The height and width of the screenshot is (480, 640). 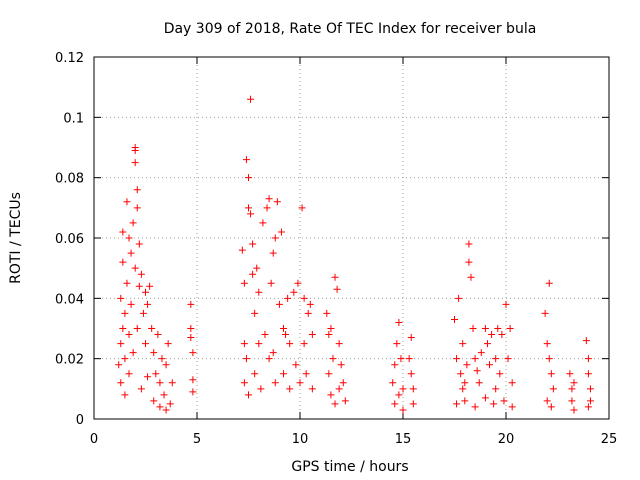 What do you see at coordinates (300, 439) in the screenshot?
I see `x-tick-label: 10` at bounding box center [300, 439].